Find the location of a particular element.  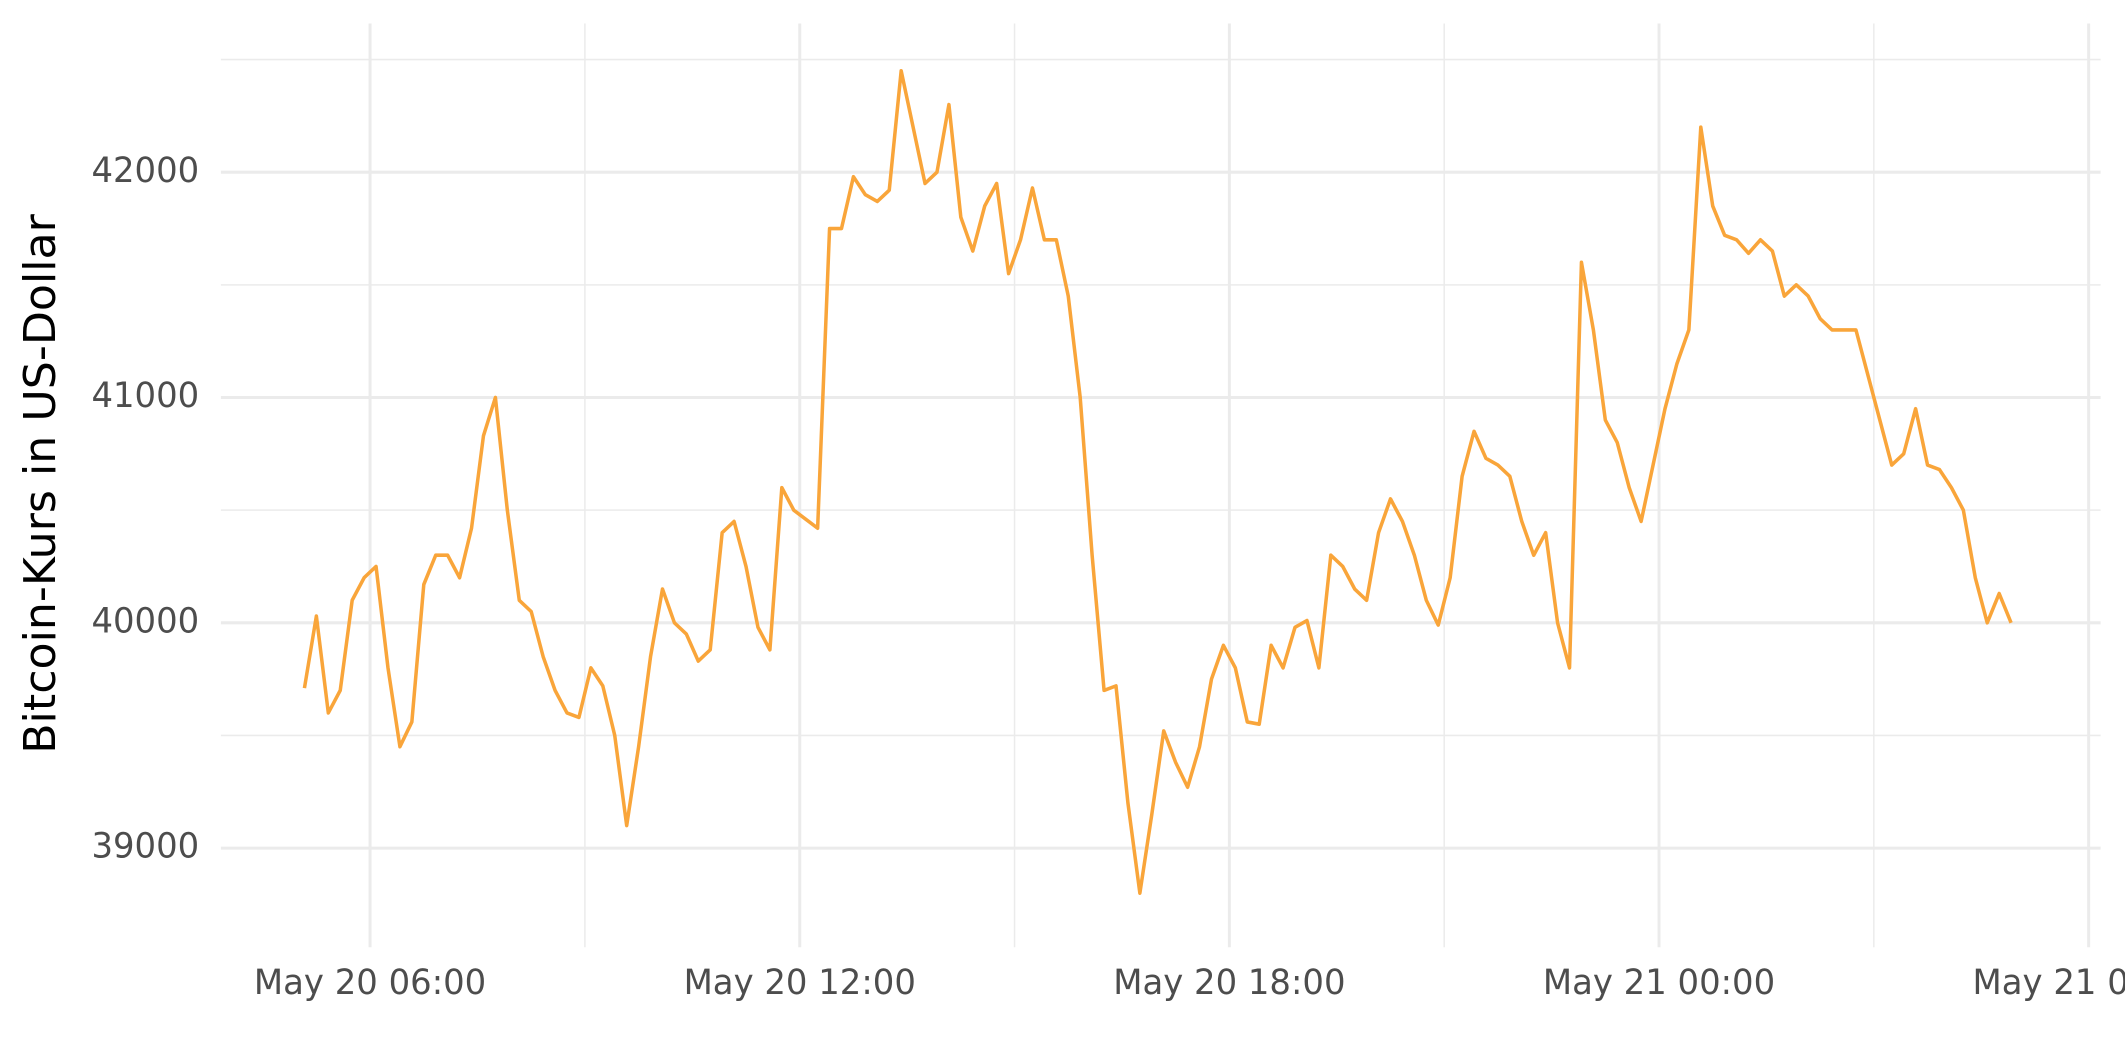

x-tick-label: May 20 12:00 is located at coordinates (800, 983).